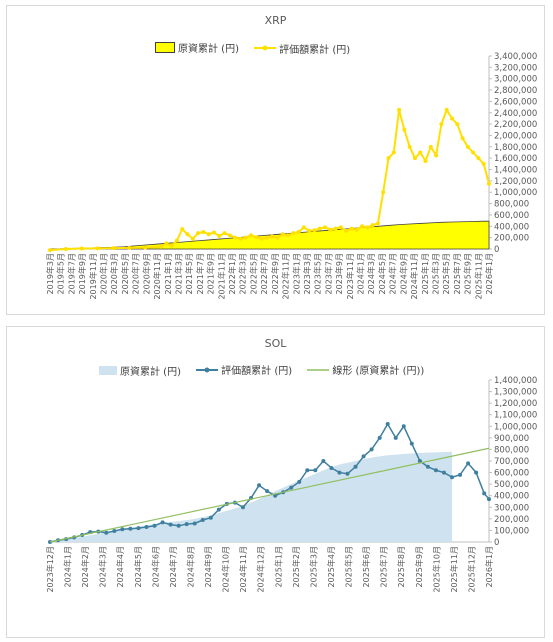 Image resolution: width=553 pixels, height=642 pixels. I want to click on xrp-x-tick-label: 2021年3月, so click(178, 273).